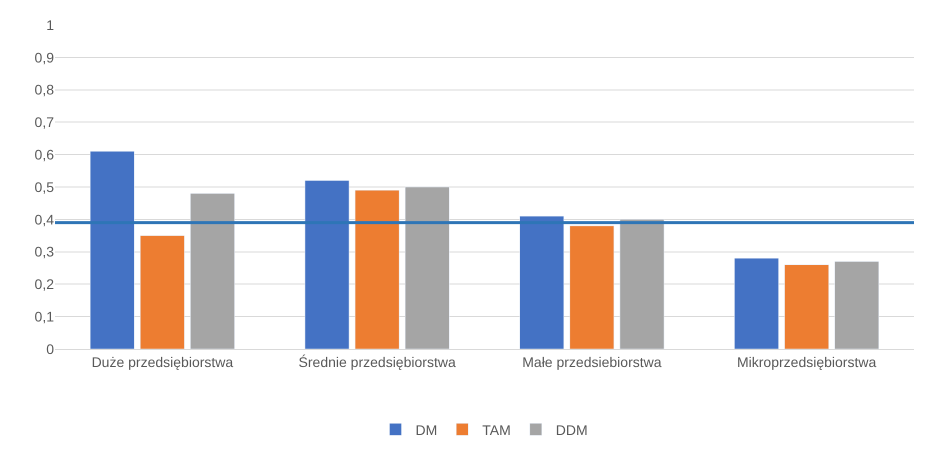  Describe the element at coordinates (163, 362) in the screenshot. I see `x-tick-label: Duże przedsiębiorstwa` at that location.